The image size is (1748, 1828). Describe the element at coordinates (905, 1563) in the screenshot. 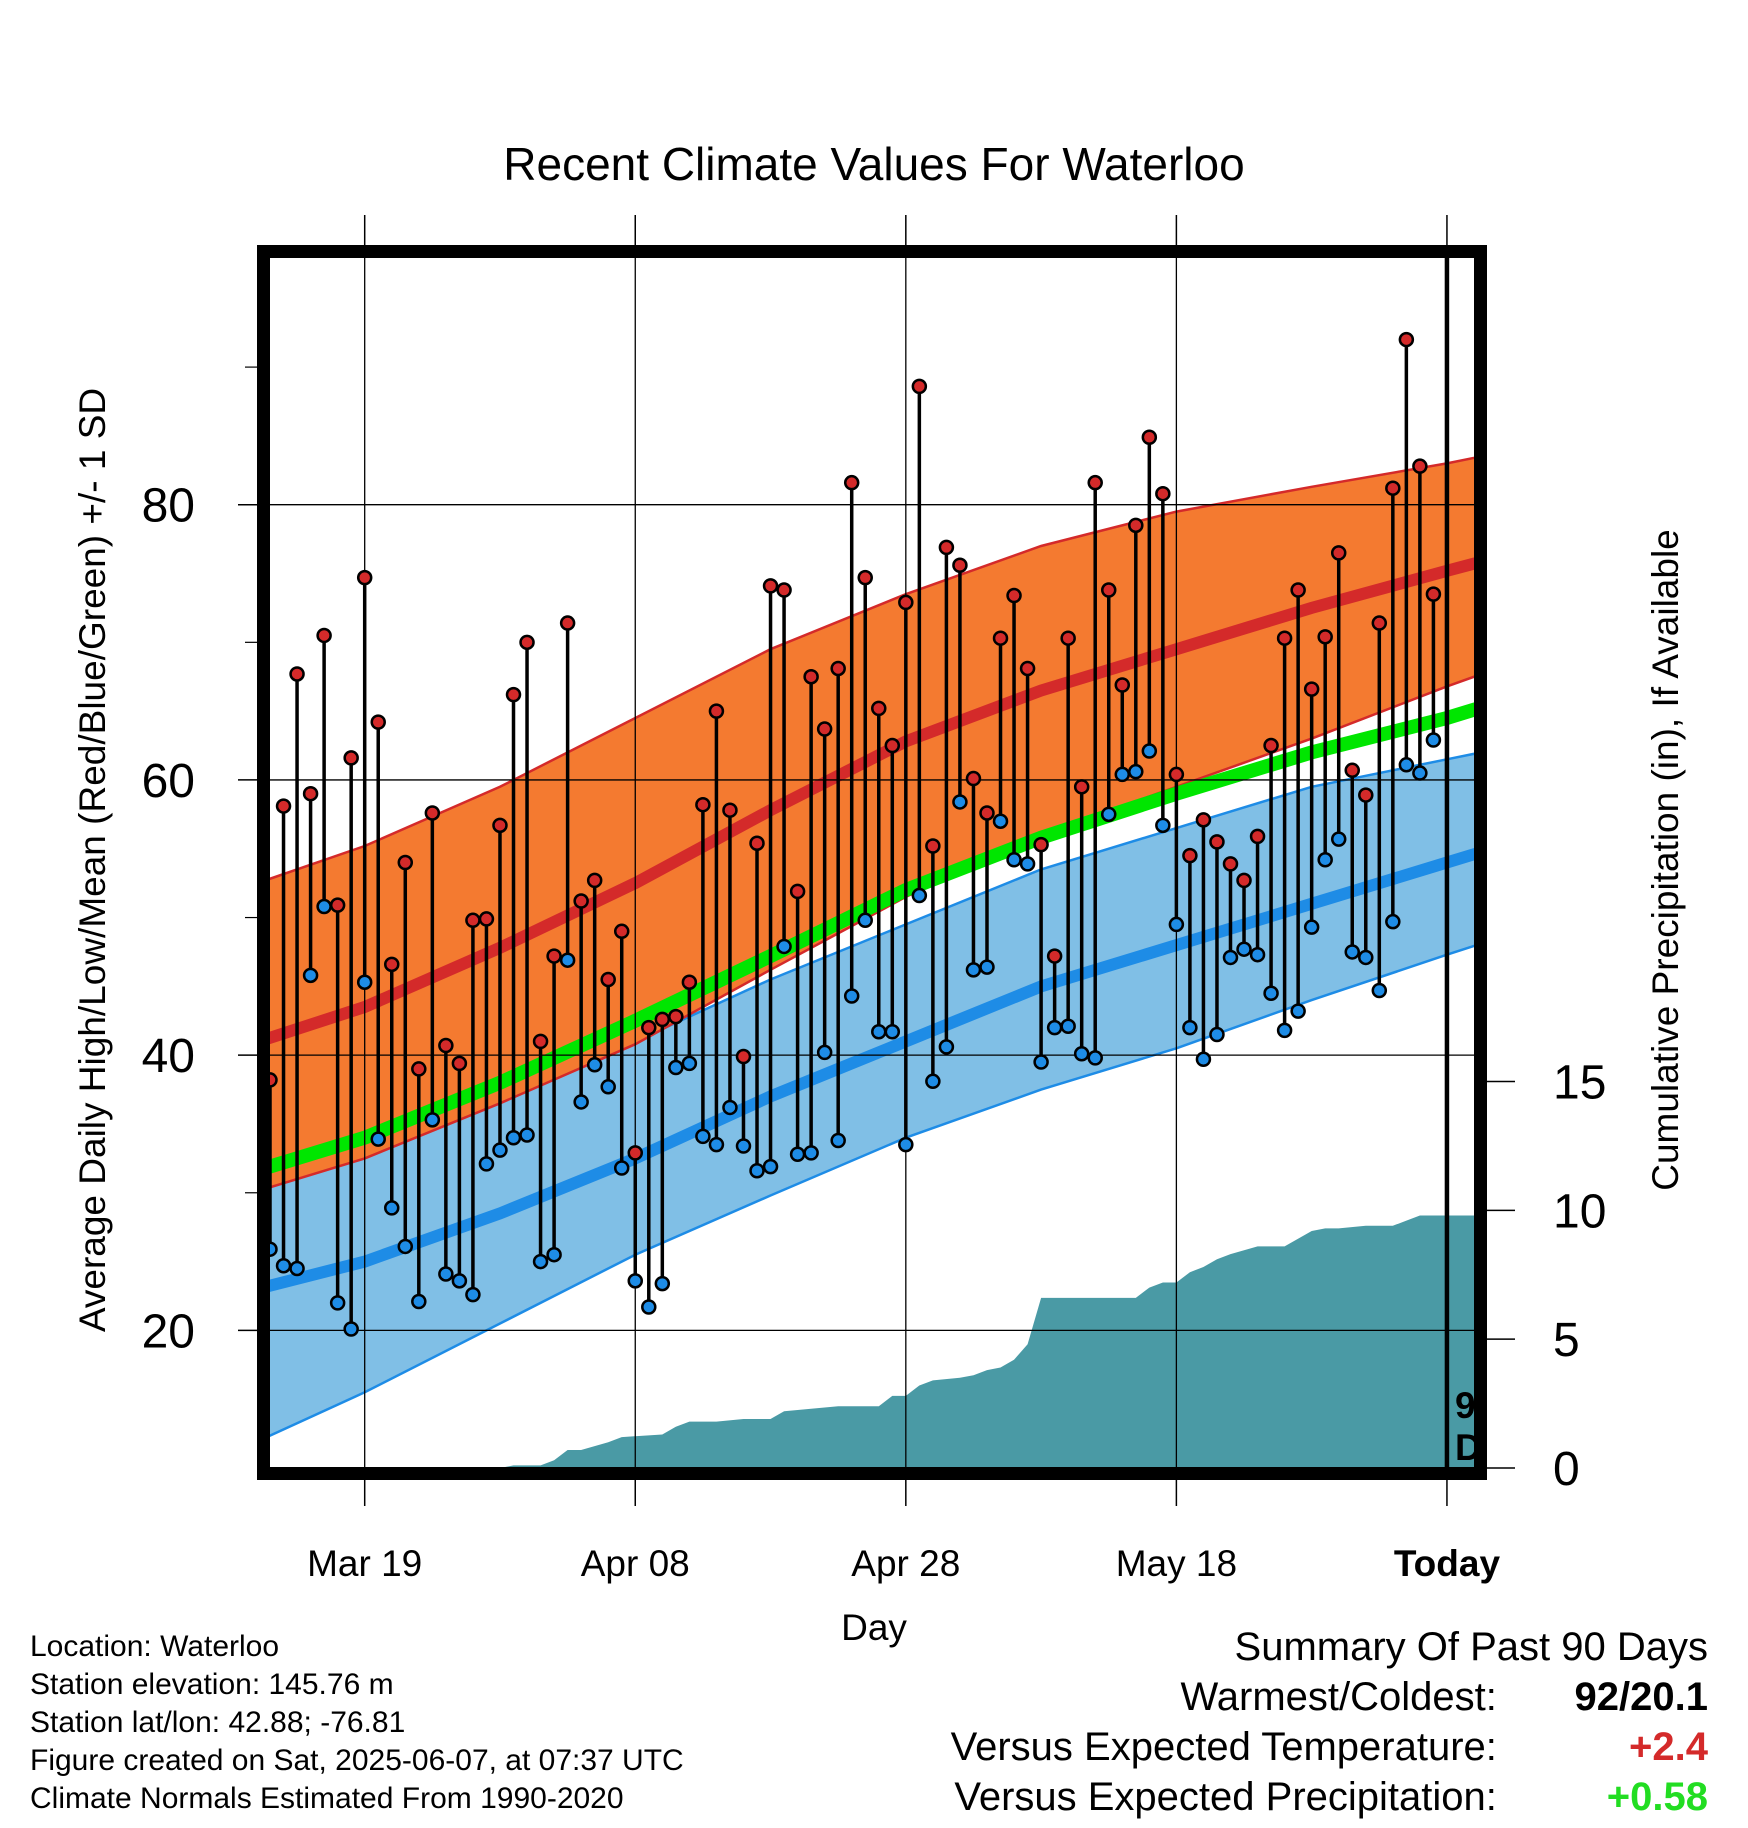

I see `x-tick-label: Apr 28` at that location.